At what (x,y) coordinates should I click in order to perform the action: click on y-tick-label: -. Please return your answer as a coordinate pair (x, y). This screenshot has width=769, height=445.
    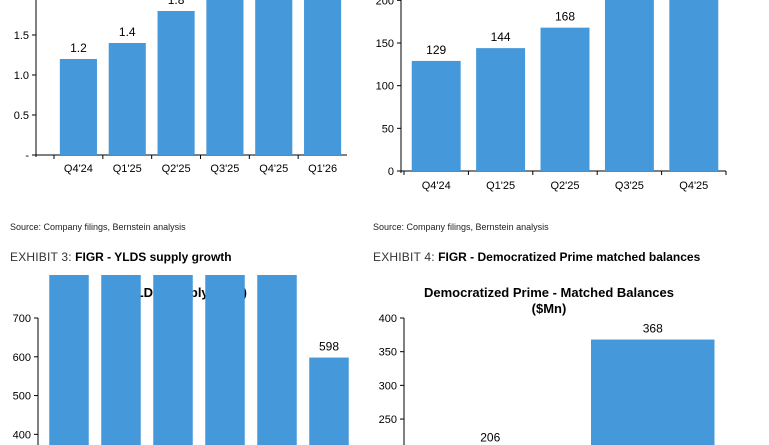
    Looking at the image, I should click on (27, 156).